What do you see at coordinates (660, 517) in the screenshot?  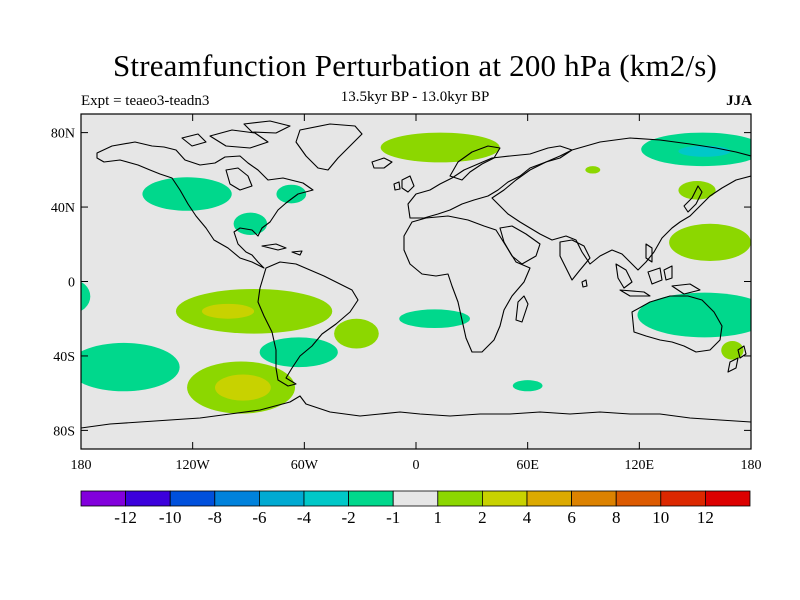 I see `colorbar-label: 10` at bounding box center [660, 517].